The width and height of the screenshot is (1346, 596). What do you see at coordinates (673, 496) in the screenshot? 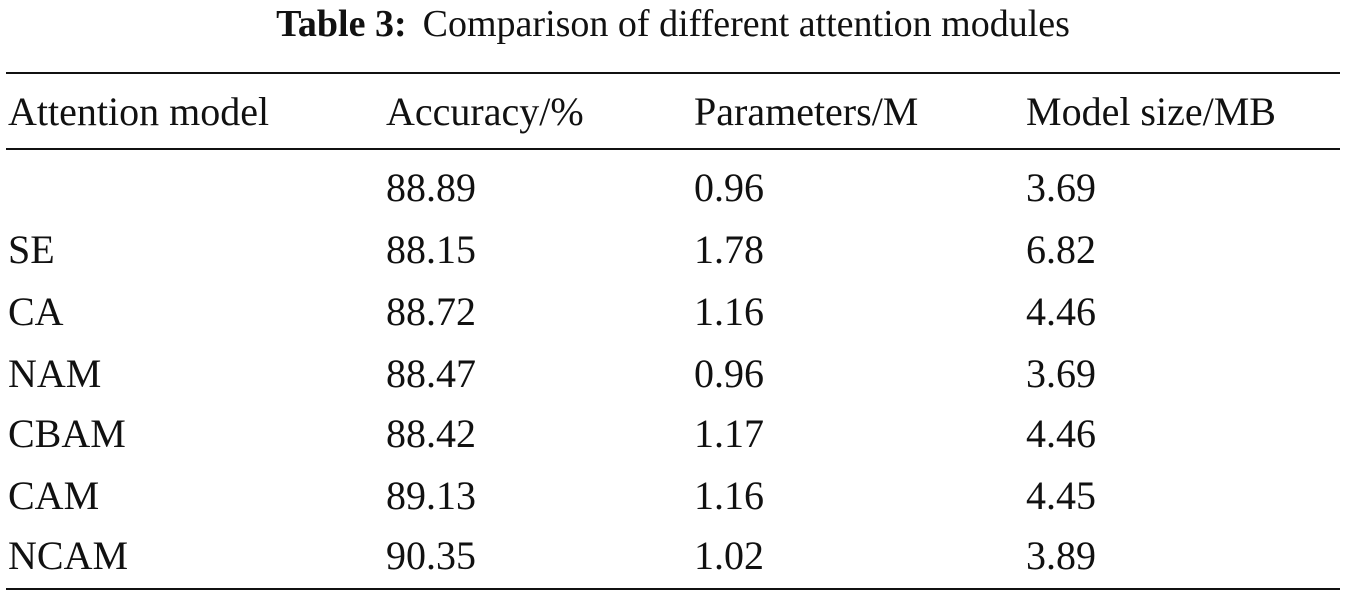
I see `table-row: CAM 89.13 1.16 4.45` at bounding box center [673, 496].